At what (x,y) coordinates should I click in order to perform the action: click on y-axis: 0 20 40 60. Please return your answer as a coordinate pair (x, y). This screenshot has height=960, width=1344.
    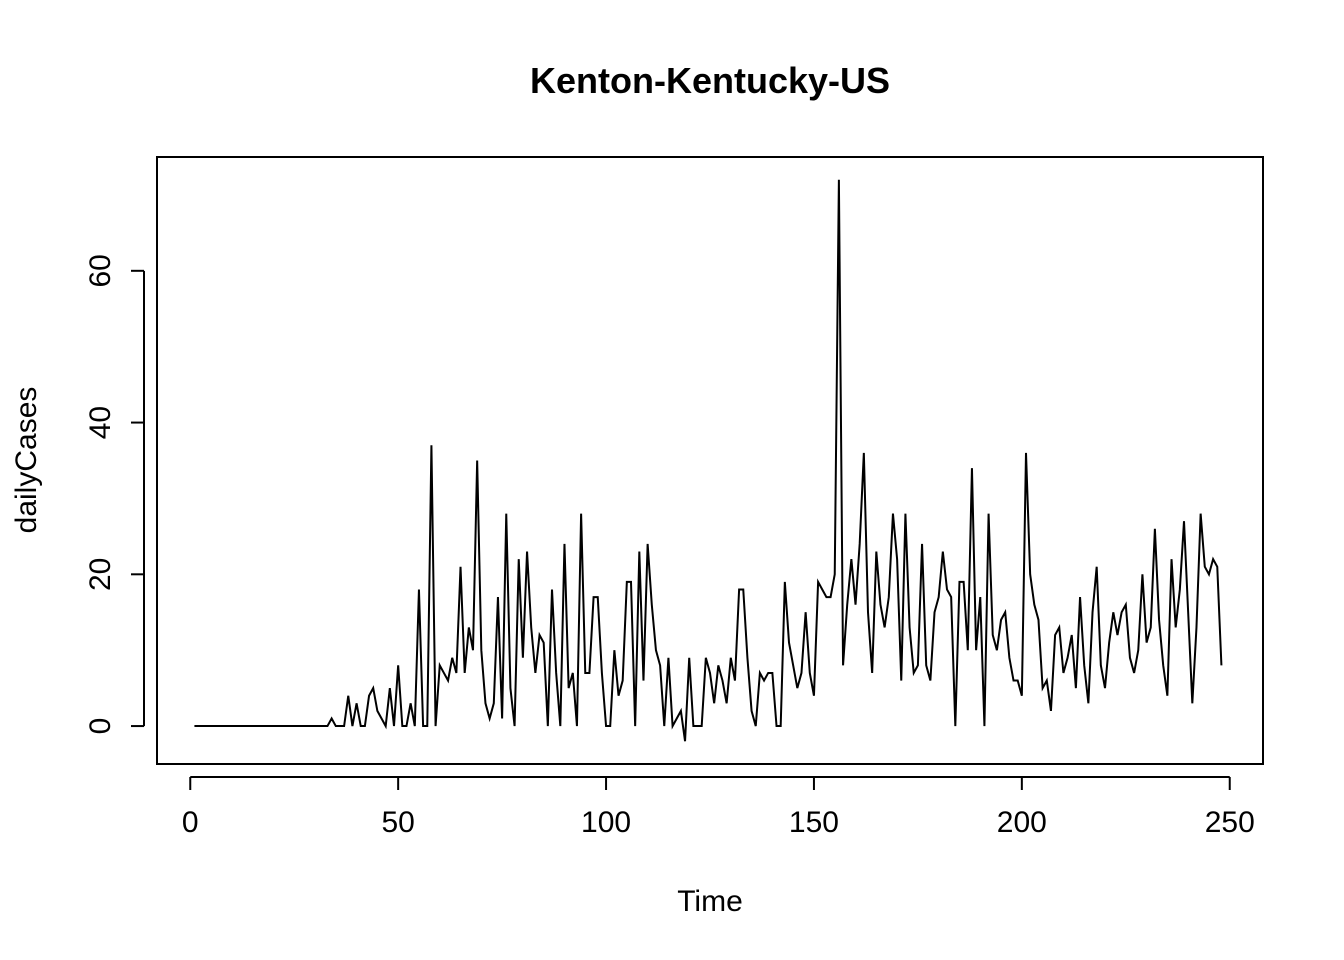
    Looking at the image, I should click on (114, 494).